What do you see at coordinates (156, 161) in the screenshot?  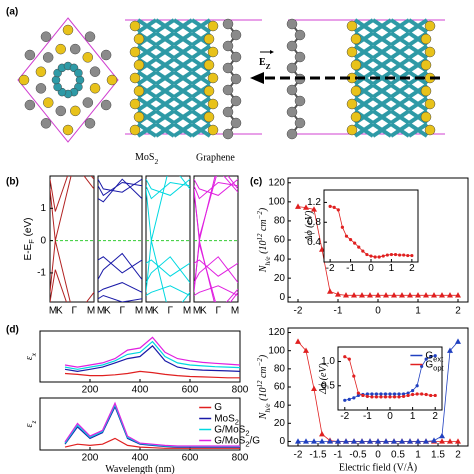 I see `structure-label-part: 2` at bounding box center [156, 161].